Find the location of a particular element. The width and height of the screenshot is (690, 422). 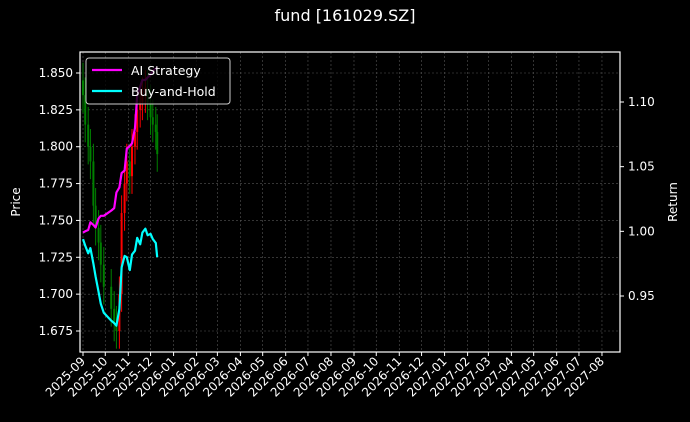

y-tick-label: 1.850 is located at coordinates (56, 73).